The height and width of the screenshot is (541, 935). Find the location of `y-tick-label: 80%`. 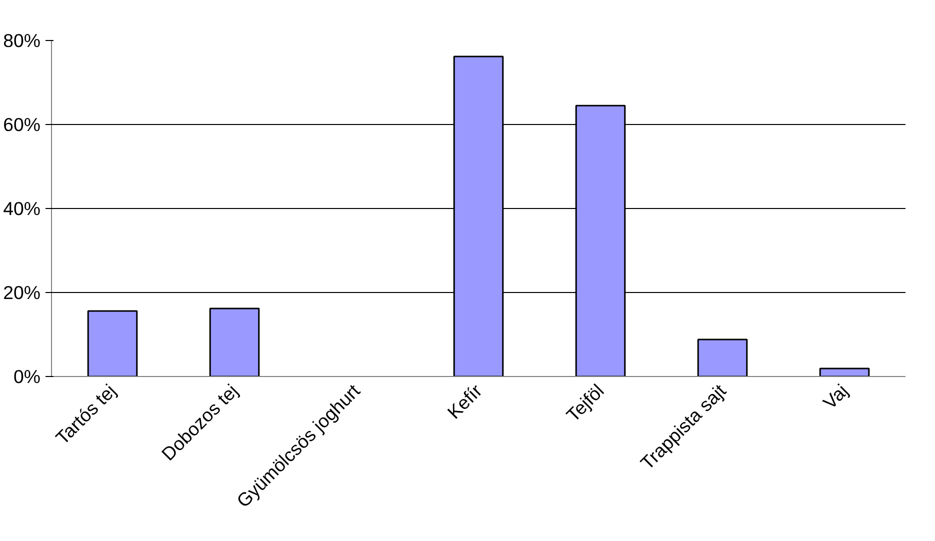

y-tick-label: 80% is located at coordinates (22, 40).